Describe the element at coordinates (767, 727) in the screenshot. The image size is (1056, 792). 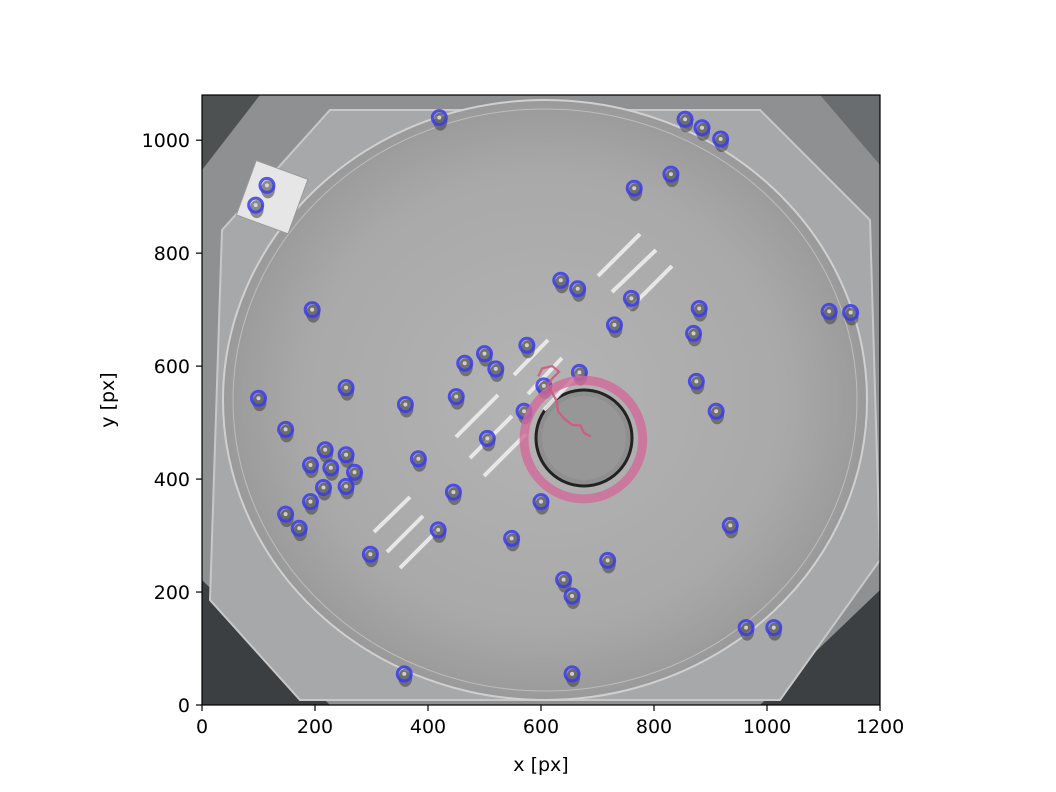
I see `x-tick-label-5: 1000` at that location.